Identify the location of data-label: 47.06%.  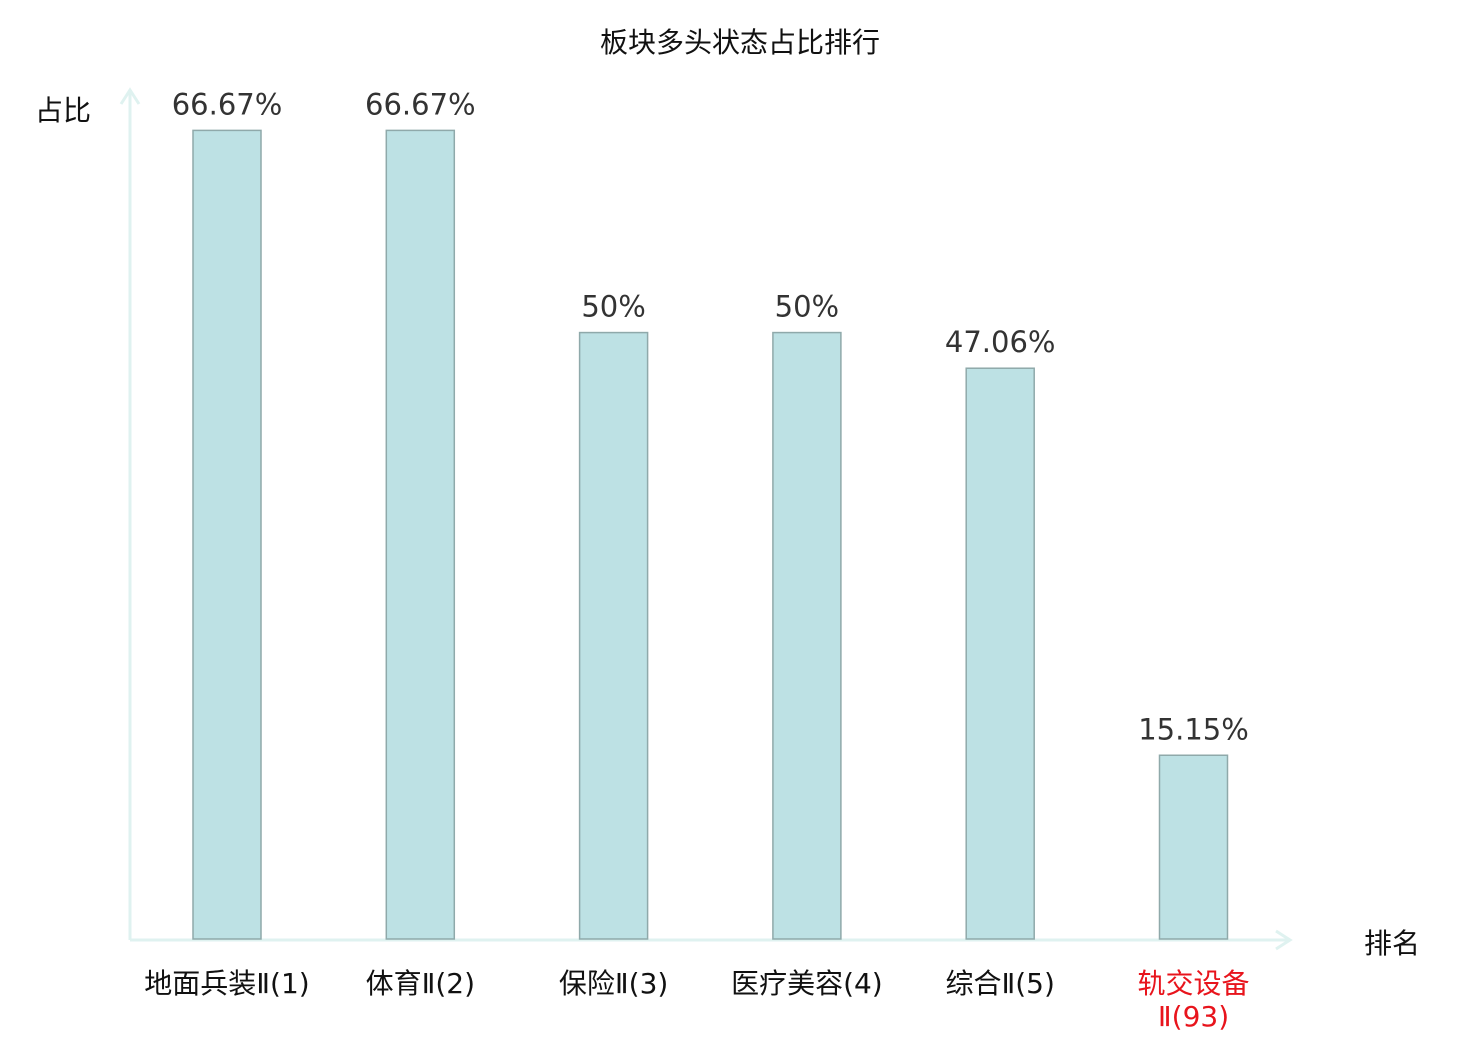
(1000, 342).